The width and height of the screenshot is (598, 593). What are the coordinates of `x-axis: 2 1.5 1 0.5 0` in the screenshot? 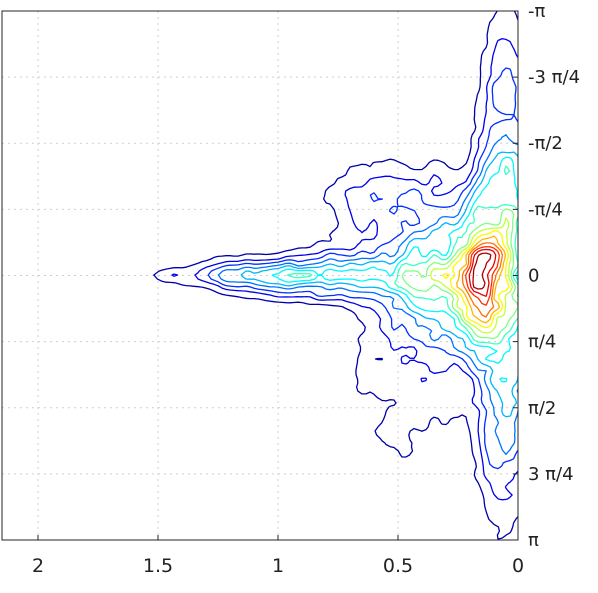 It's located at (278, 556).